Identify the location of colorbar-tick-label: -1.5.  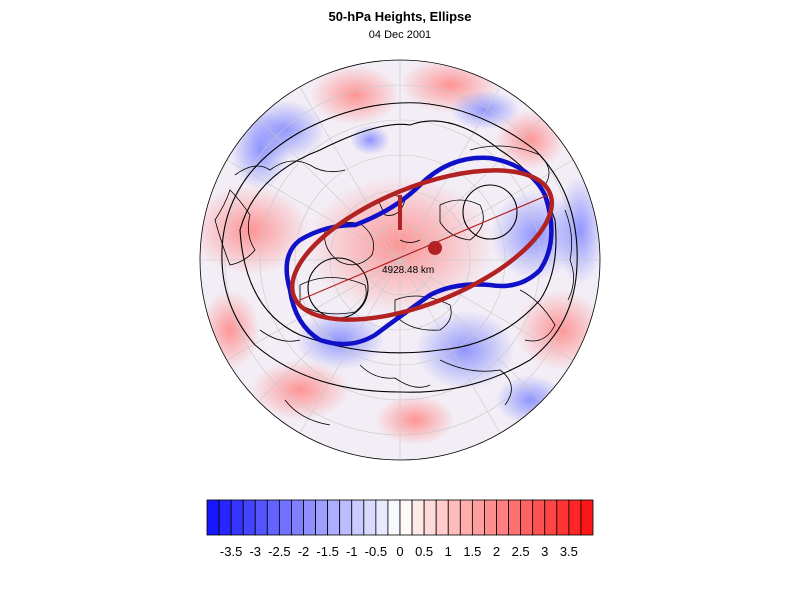
(327, 551).